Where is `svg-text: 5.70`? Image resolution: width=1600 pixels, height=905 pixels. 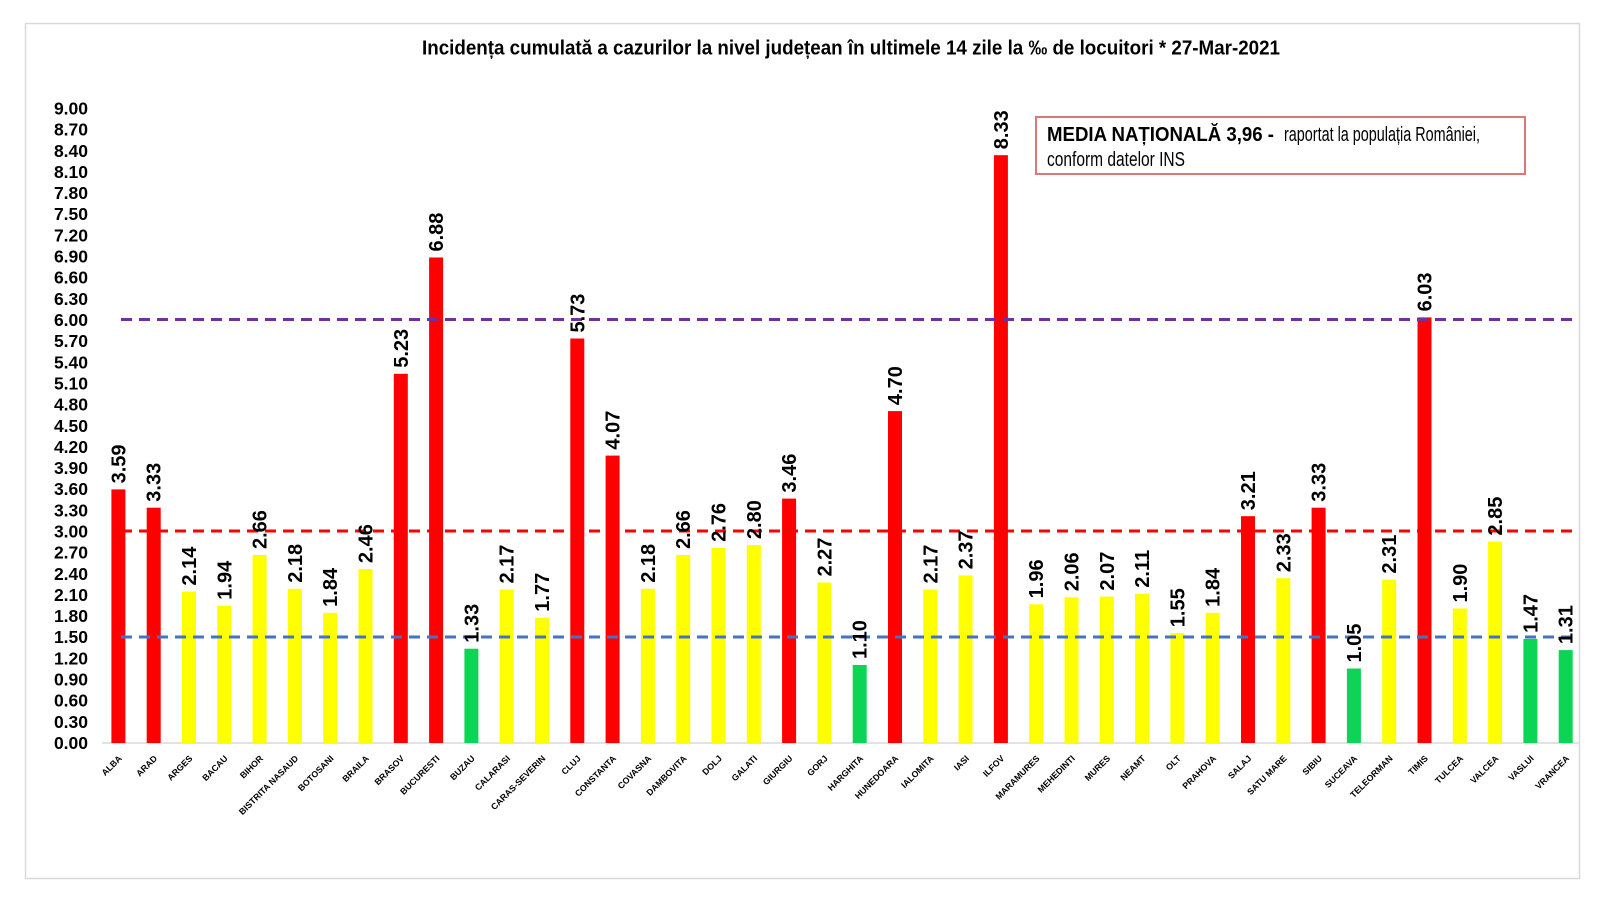 svg-text: 5.70 is located at coordinates (71, 341).